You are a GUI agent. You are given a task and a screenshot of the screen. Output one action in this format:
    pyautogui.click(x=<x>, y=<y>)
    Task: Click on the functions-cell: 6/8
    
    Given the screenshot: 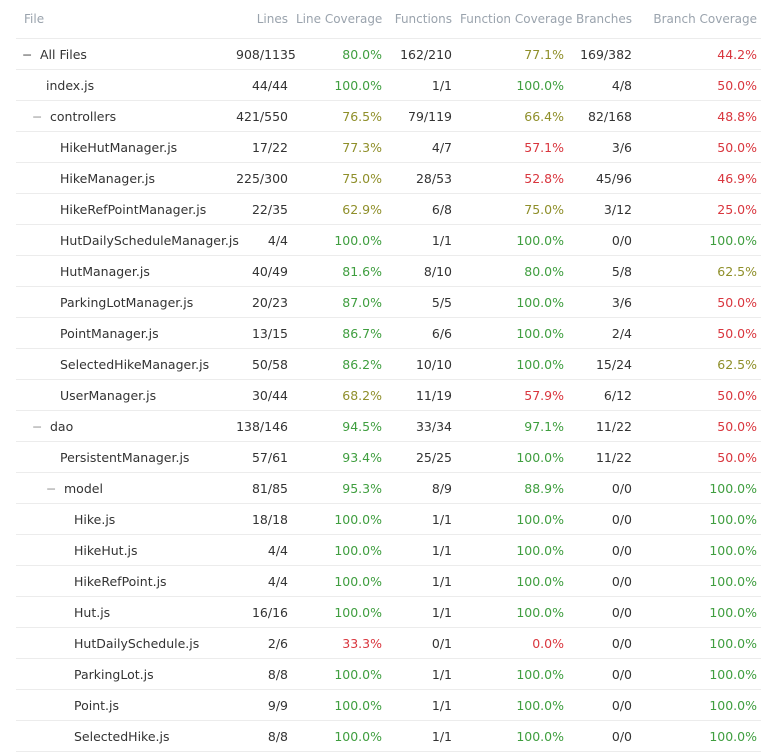 What is the action you would take?
    pyautogui.click(x=421, y=209)
    